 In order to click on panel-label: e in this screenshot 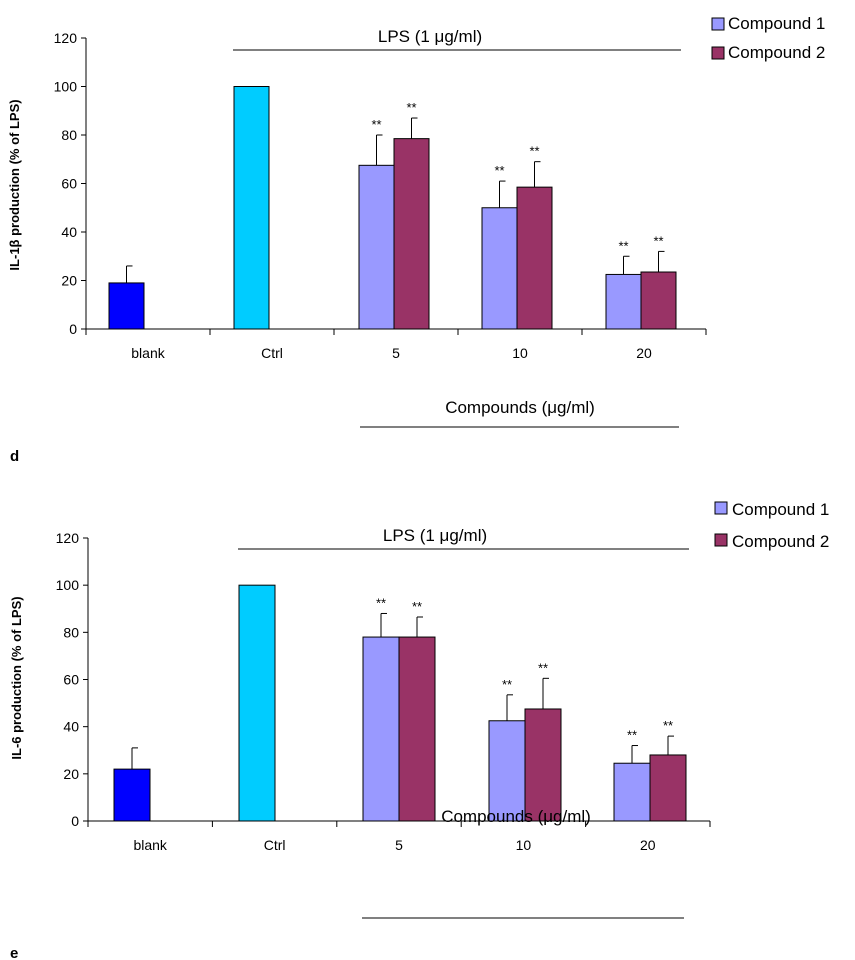, I will do `click(14, 952)`.